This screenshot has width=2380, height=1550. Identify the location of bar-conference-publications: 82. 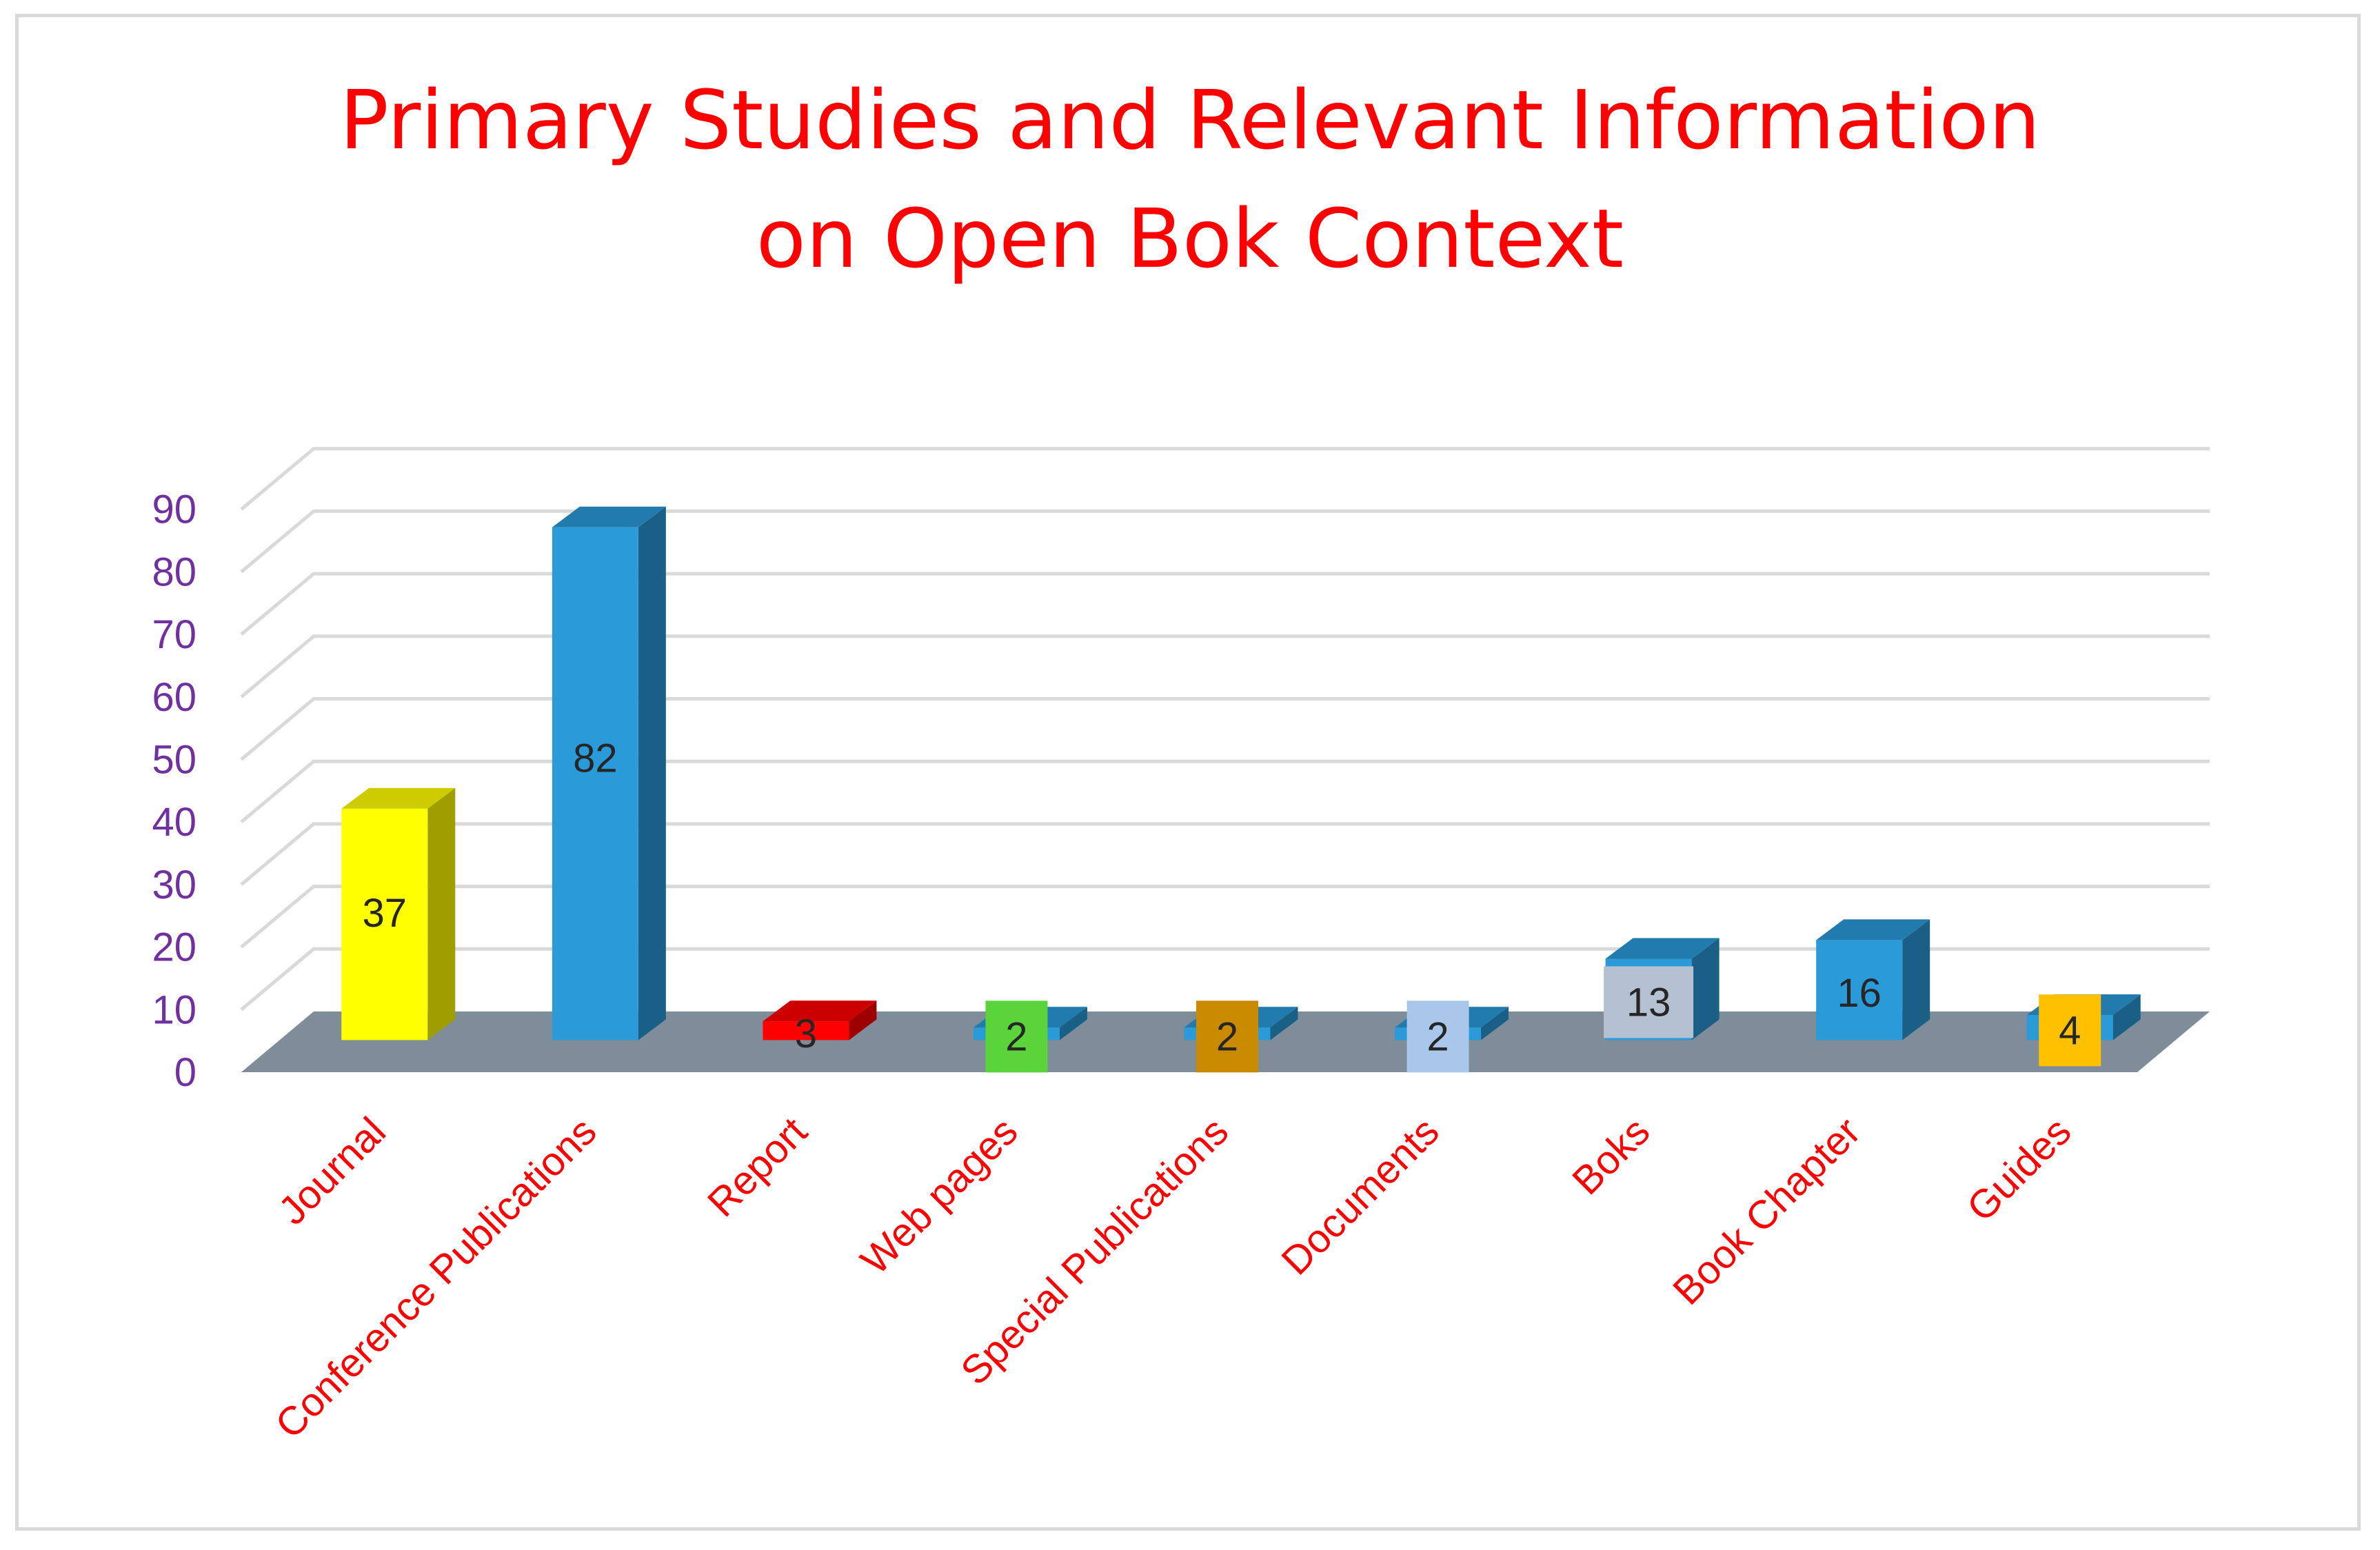
(609, 773).